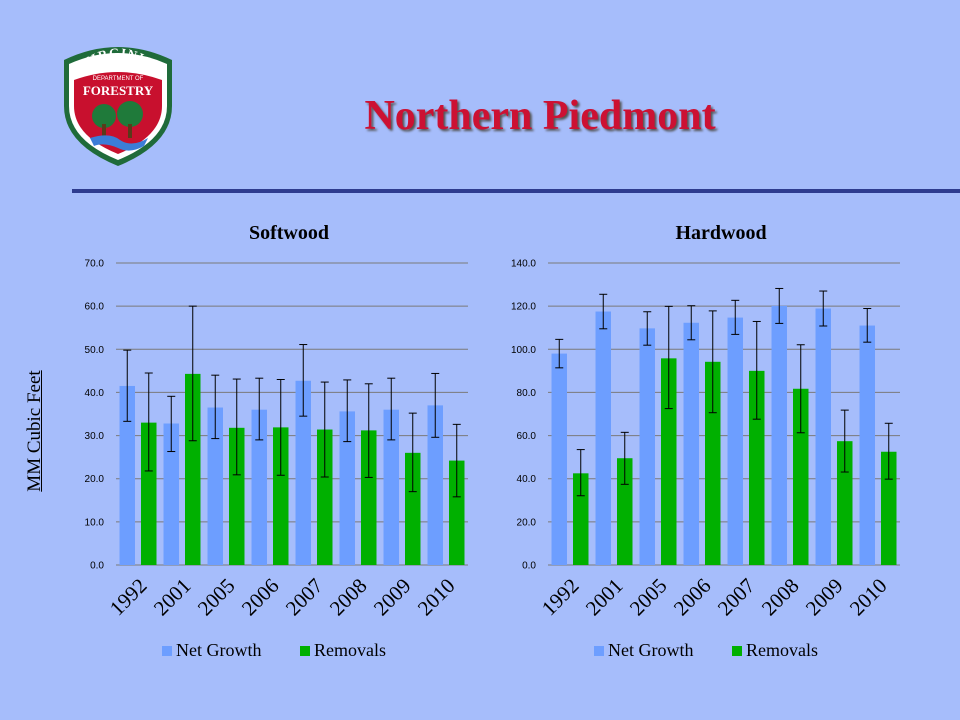  What do you see at coordinates (527, 479) in the screenshot?
I see `hardwood-y-tick-label: 40.0` at bounding box center [527, 479].